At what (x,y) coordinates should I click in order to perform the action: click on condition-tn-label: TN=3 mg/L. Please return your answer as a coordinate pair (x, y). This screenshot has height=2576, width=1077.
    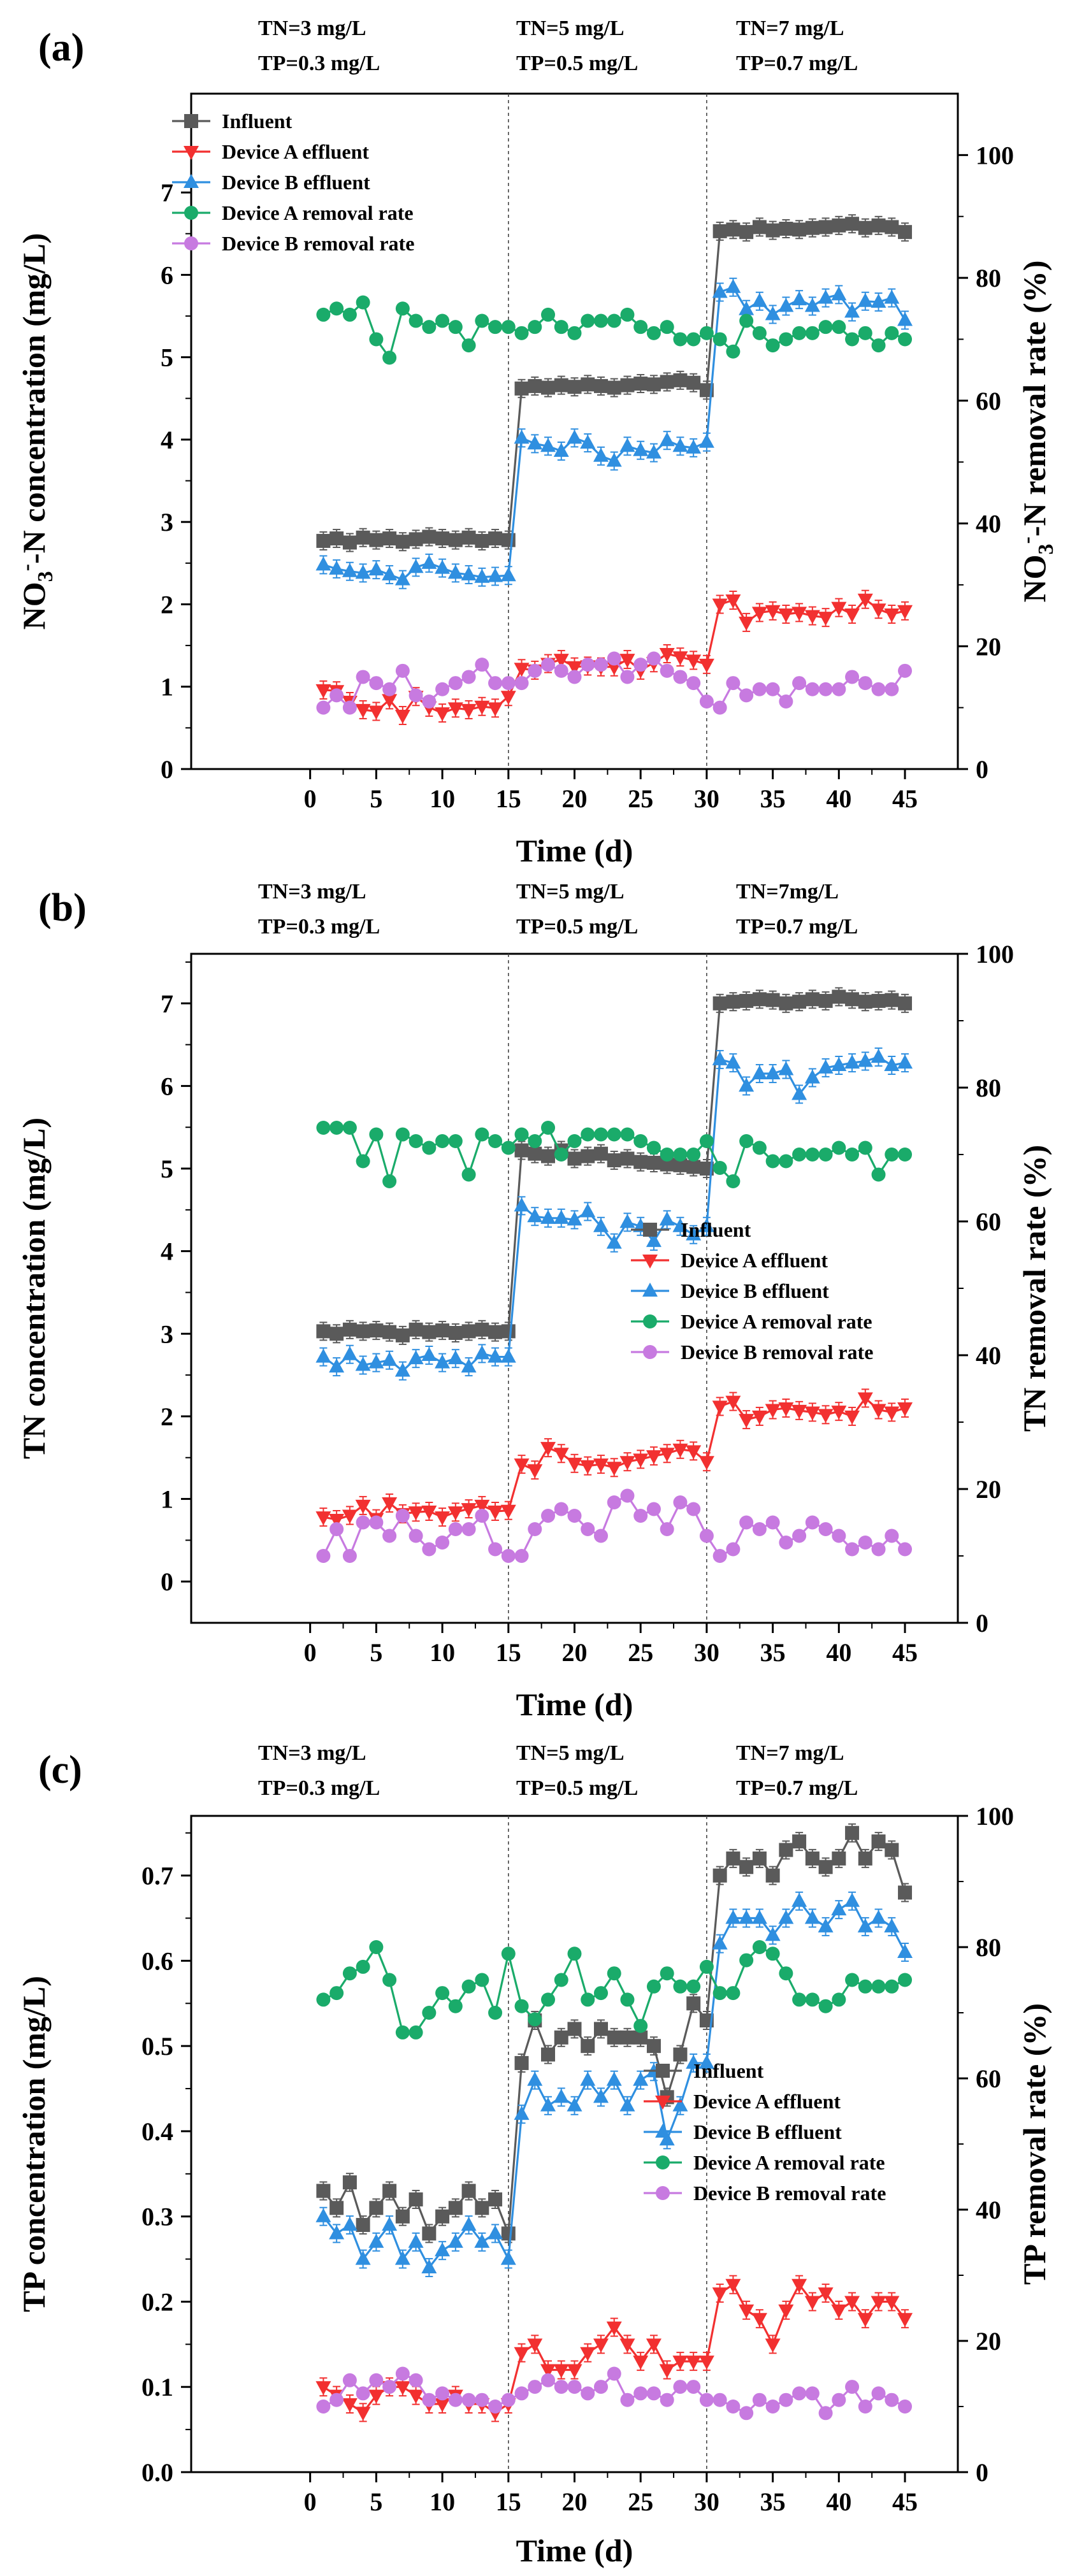
    Looking at the image, I should click on (312, 891).